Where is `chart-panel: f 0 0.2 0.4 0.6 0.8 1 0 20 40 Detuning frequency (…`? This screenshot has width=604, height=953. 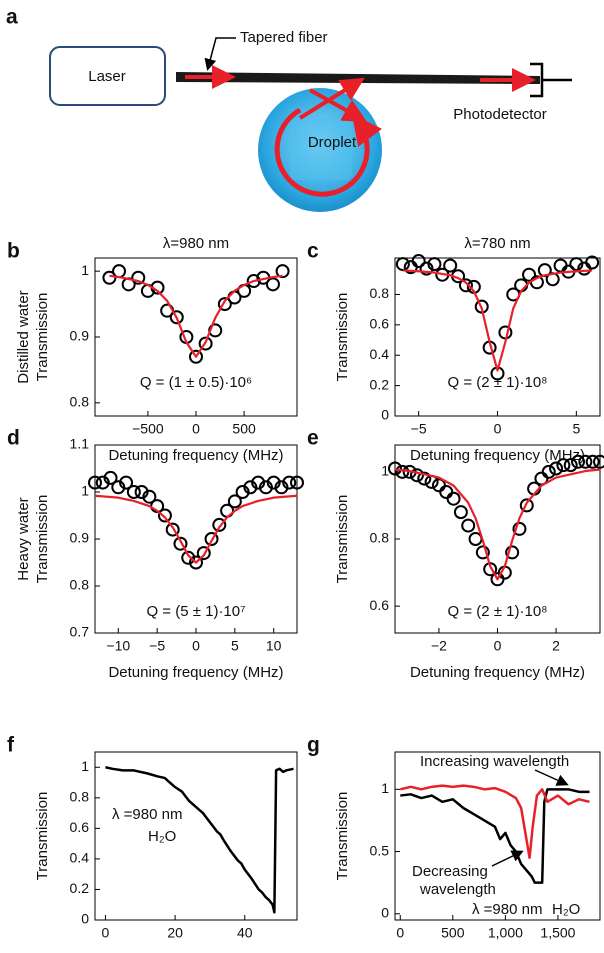 chart-panel: f 0 0.2 0.4 0.6 0.8 1 0 20 40 Detuning frequency (… is located at coordinates (152, 843).